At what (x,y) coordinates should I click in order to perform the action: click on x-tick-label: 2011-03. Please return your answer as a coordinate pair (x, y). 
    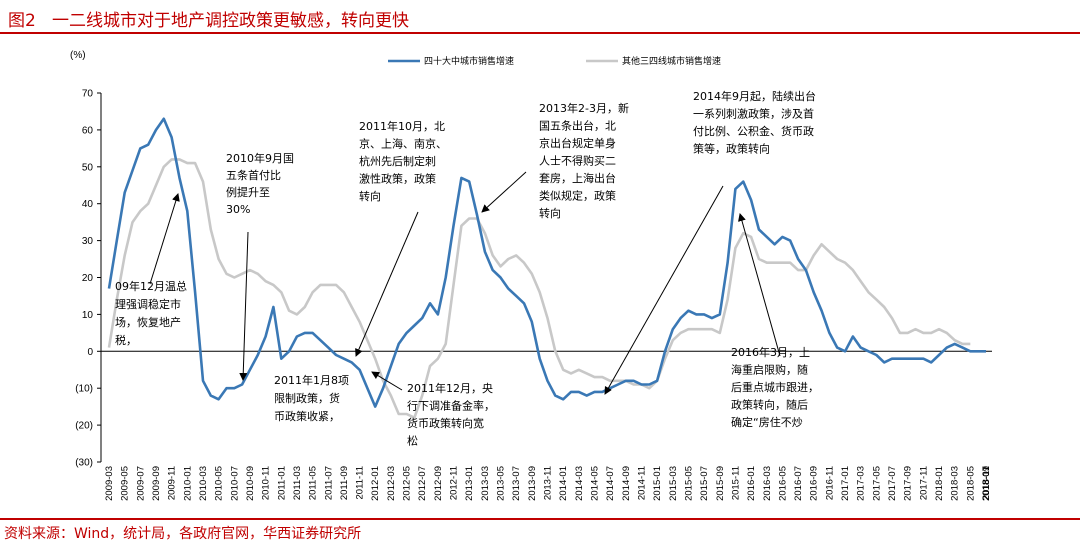
    Looking at the image, I should click on (297, 483).